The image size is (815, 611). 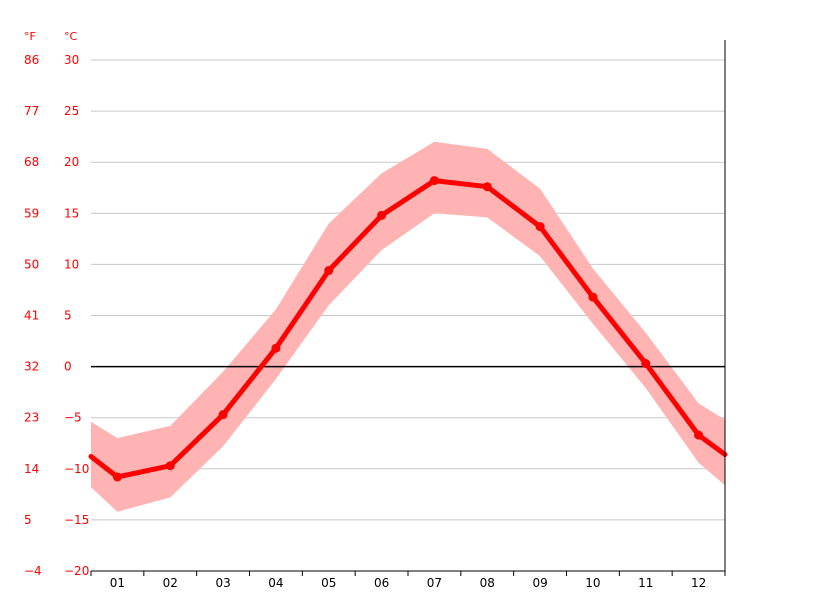 I want to click on x-tick-label: 01, so click(x=117, y=583).